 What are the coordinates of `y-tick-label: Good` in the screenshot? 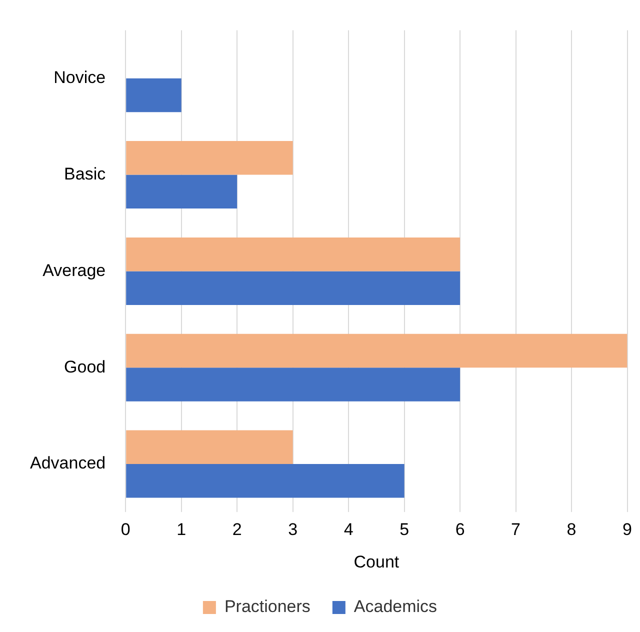 It's located at (85, 366).